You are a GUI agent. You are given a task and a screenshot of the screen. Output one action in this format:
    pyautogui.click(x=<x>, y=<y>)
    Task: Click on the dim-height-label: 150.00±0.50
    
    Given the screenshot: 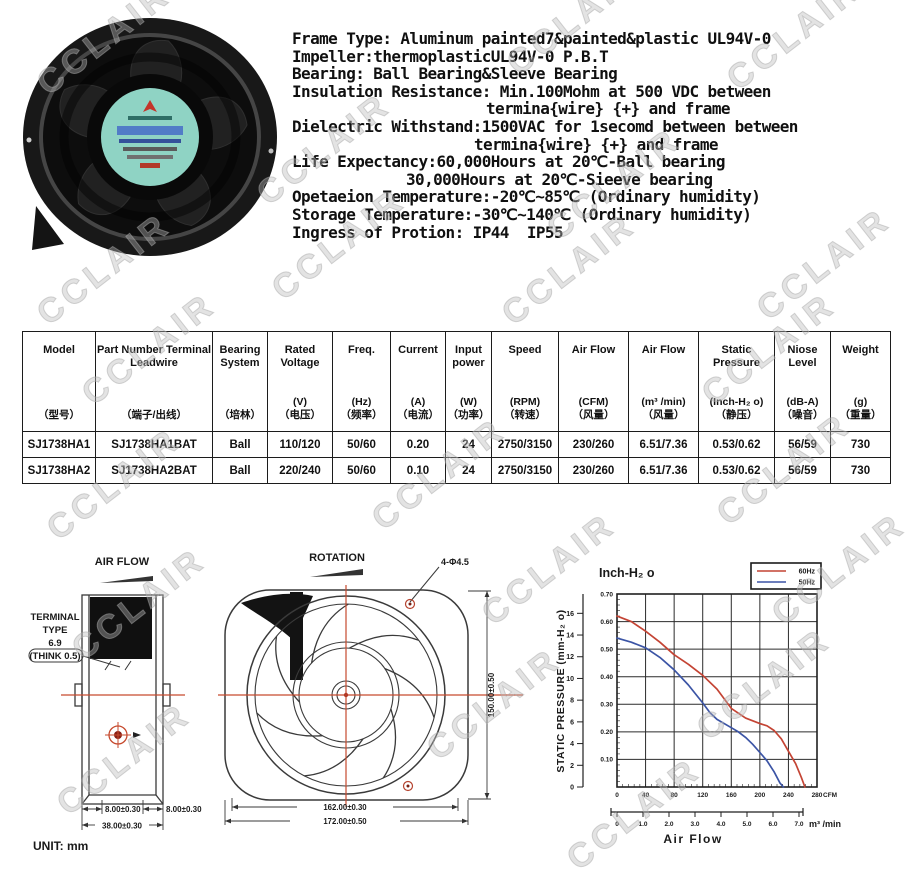 What is the action you would take?
    pyautogui.click(x=491, y=694)
    